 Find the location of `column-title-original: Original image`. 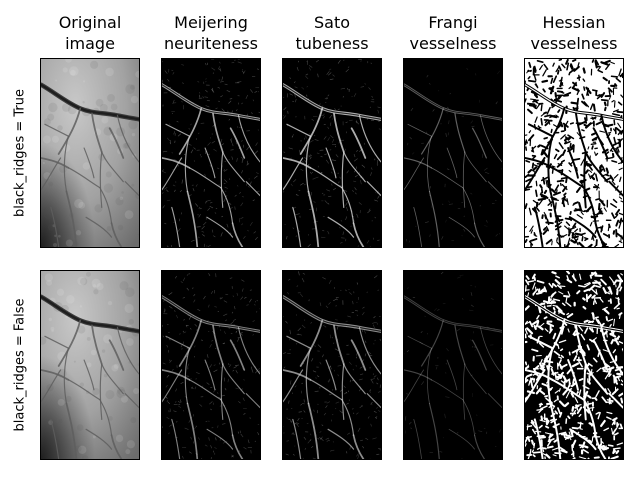

column-title-original: Original image is located at coordinates (90, 33).